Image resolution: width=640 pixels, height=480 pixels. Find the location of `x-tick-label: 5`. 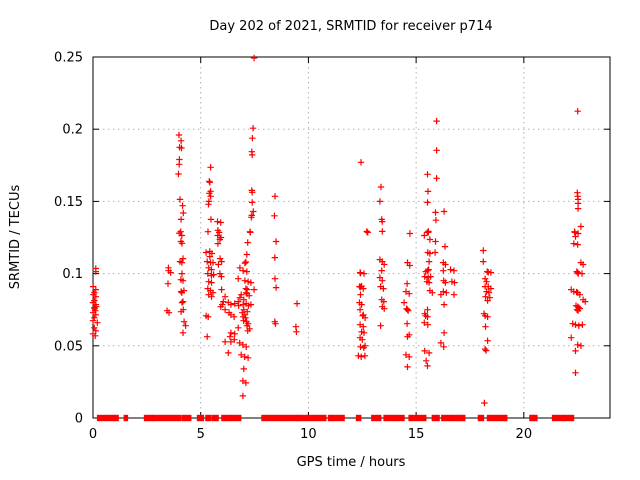

x-tick-label: 5 is located at coordinates (201, 434).